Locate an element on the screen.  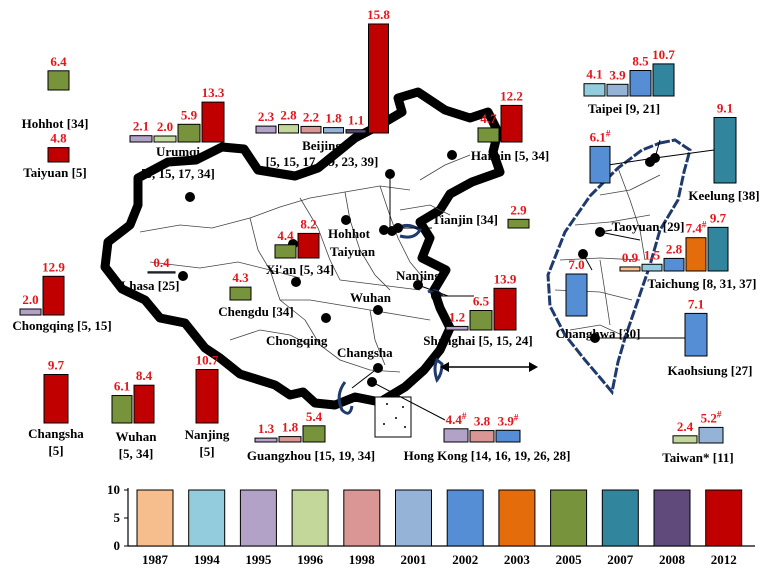
bar-chongqing-5-15-2012 is located at coordinates (53, 295).